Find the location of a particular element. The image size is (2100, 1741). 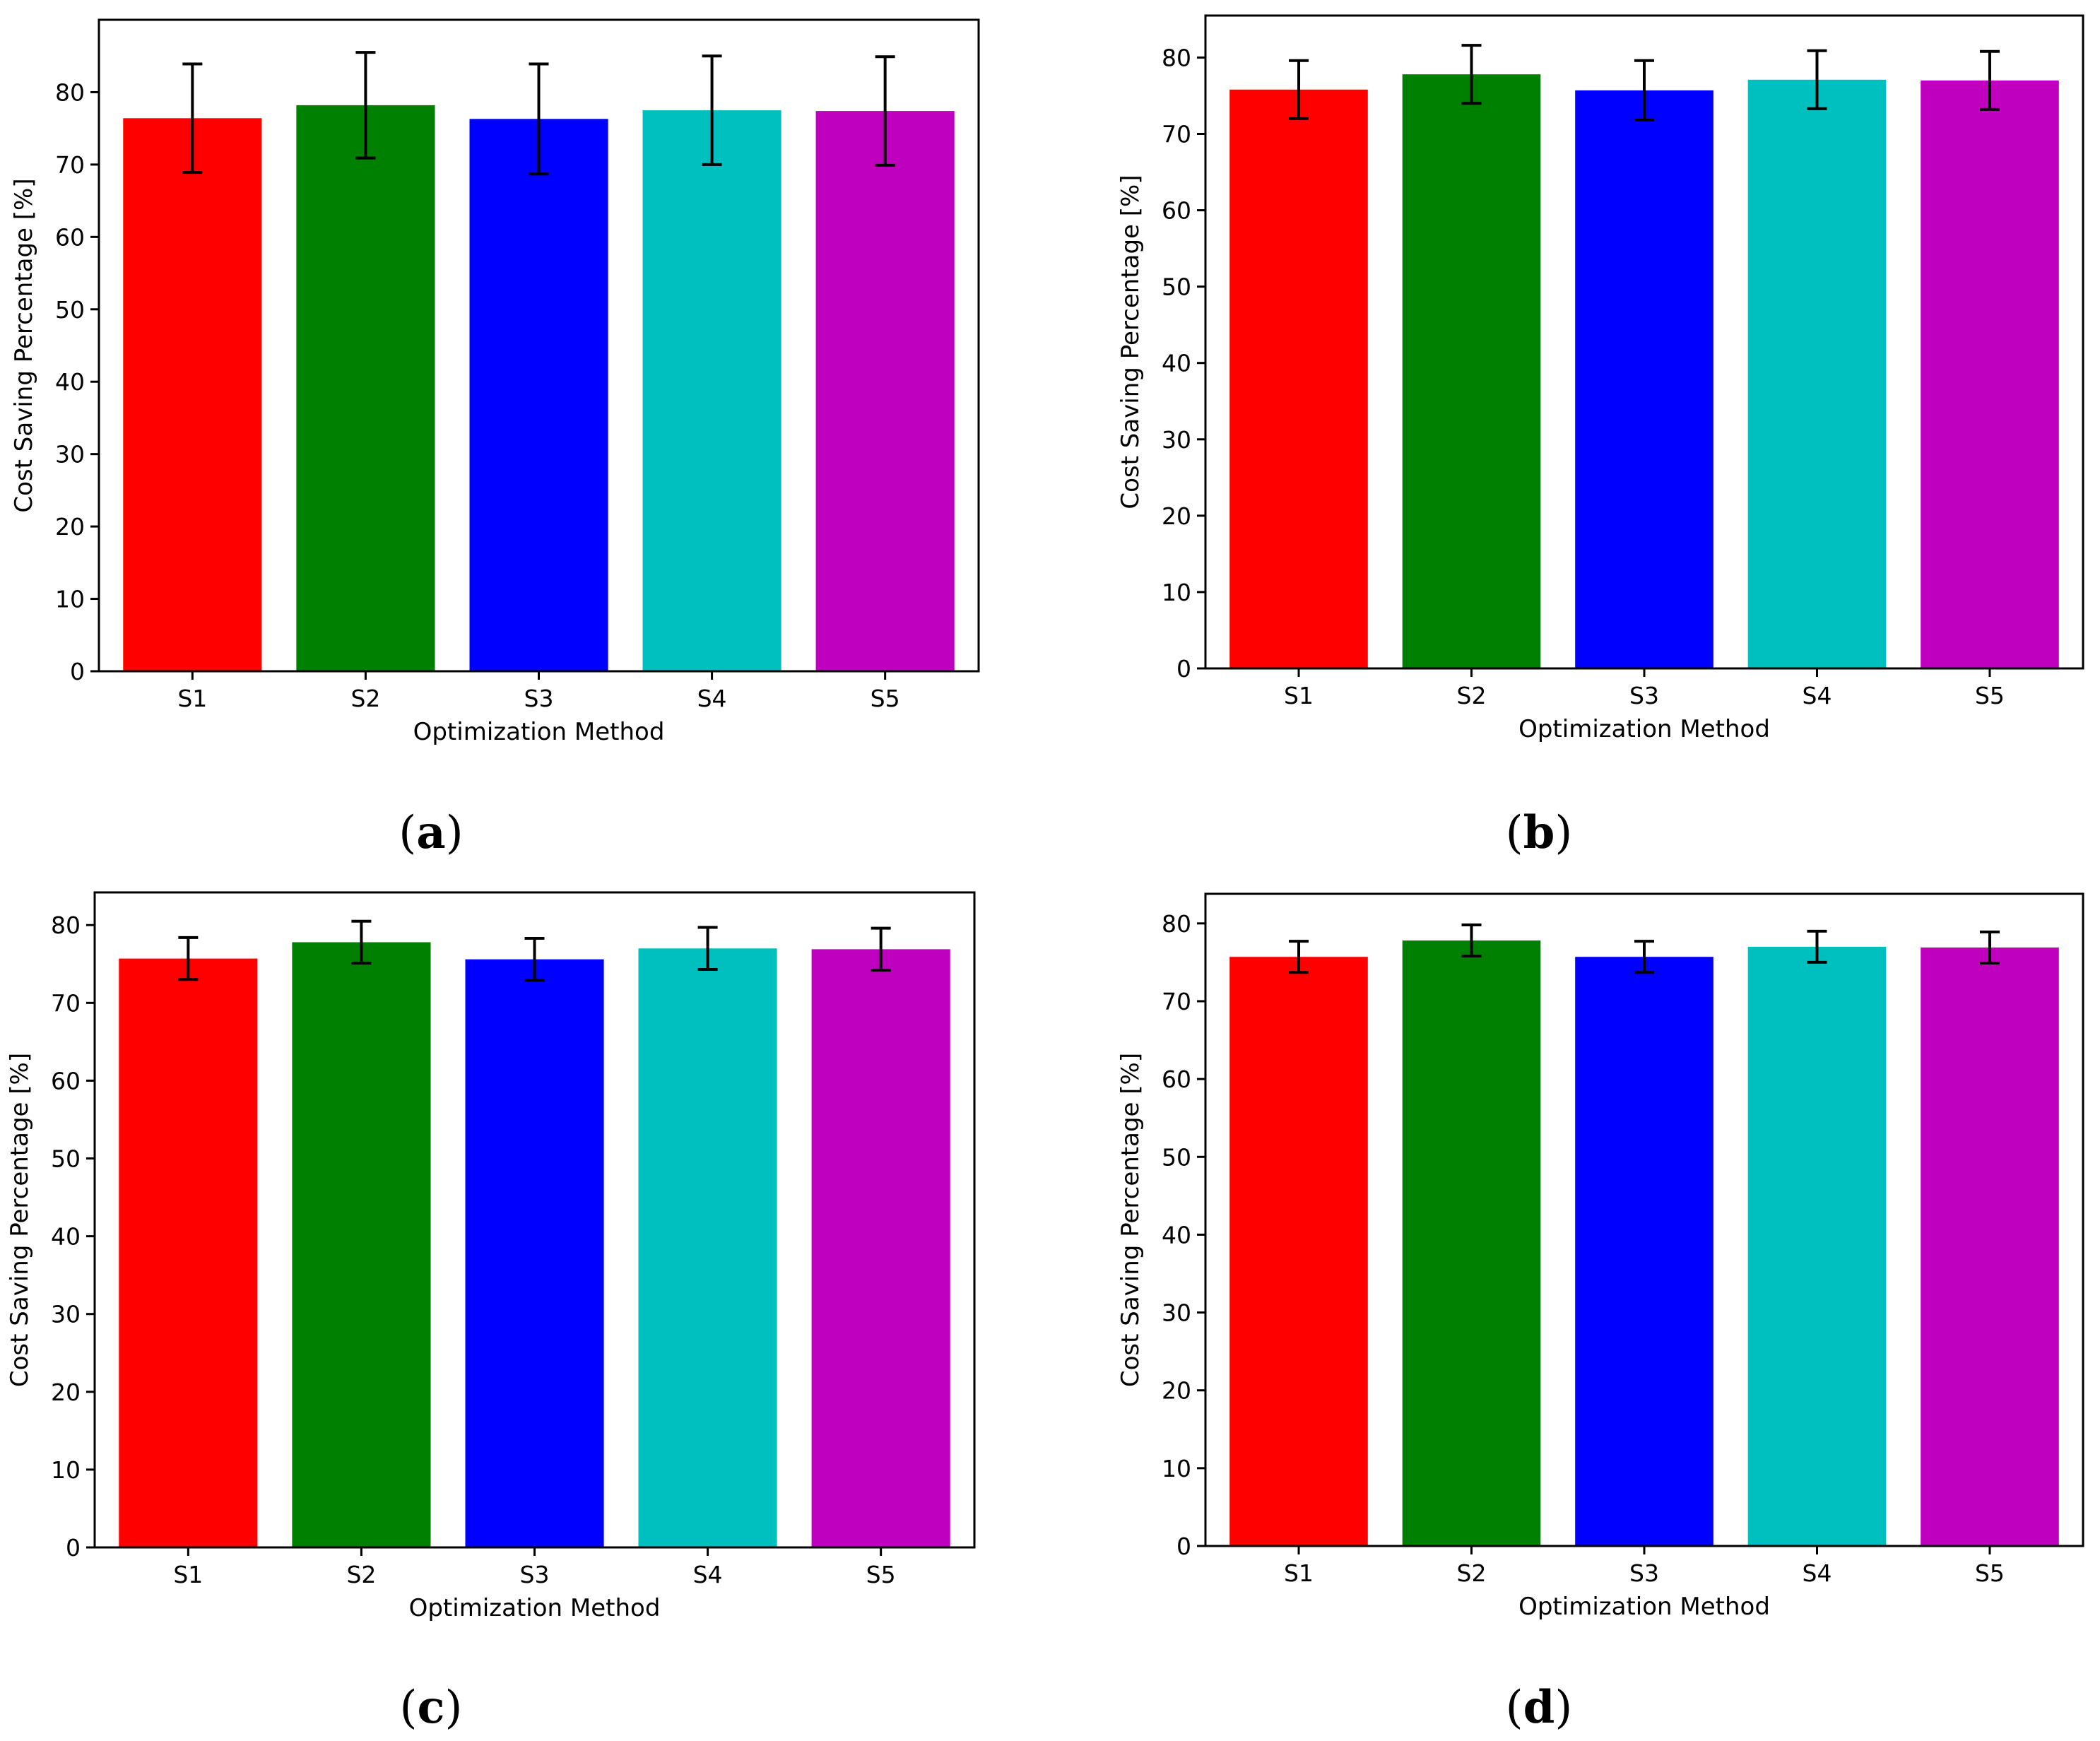

panel-letter: b is located at coordinates (1539, 832).